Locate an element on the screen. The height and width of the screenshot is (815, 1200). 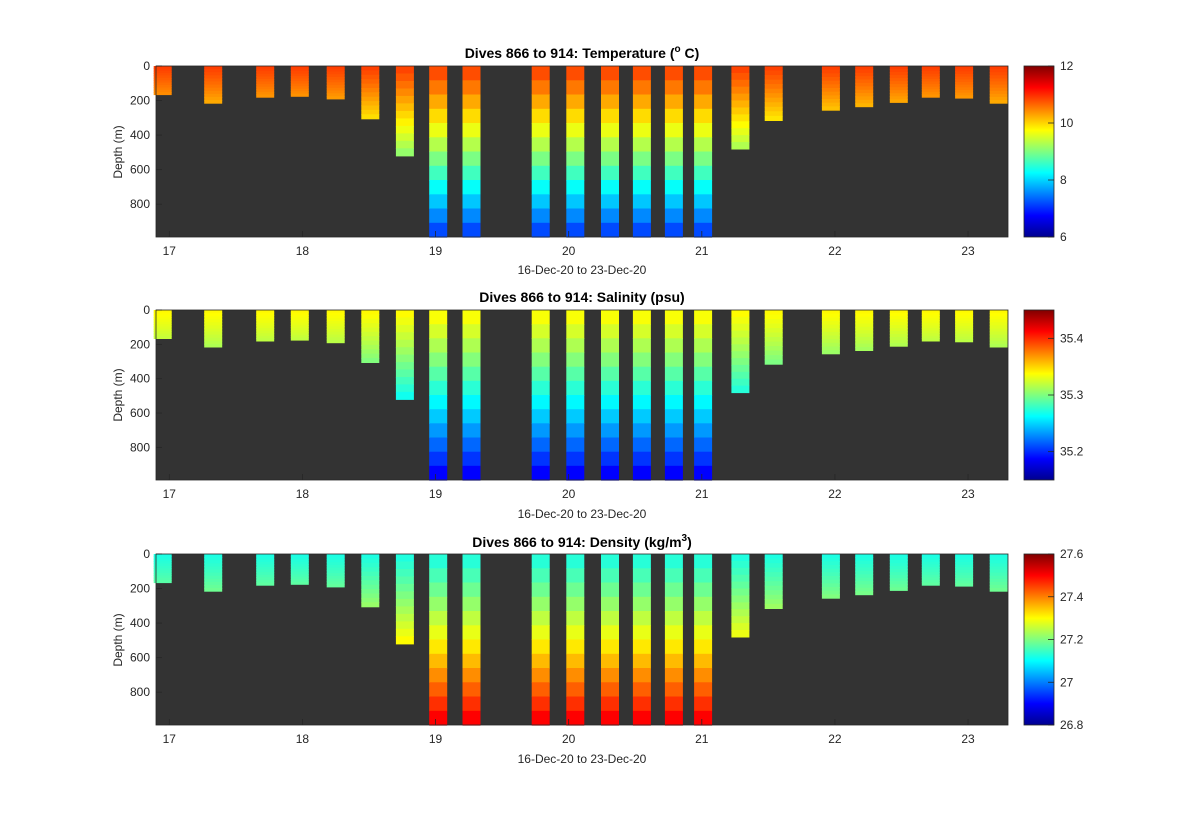
colorbar-tick-label: 10 is located at coordinates (1067, 123).